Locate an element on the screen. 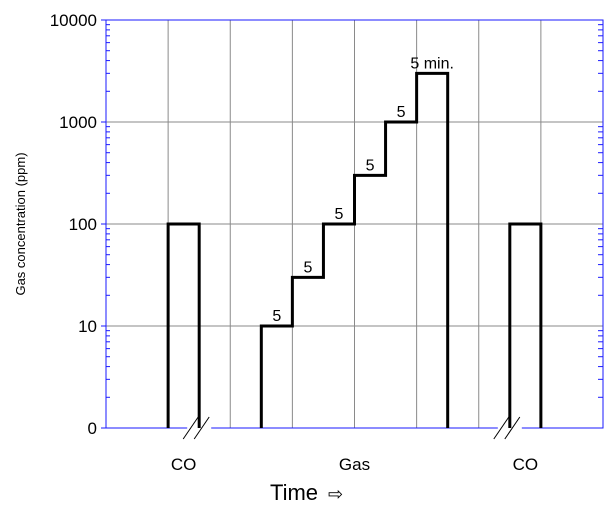 This screenshot has width=605, height=517. category-labels: CO Gas CO is located at coordinates (354, 464).